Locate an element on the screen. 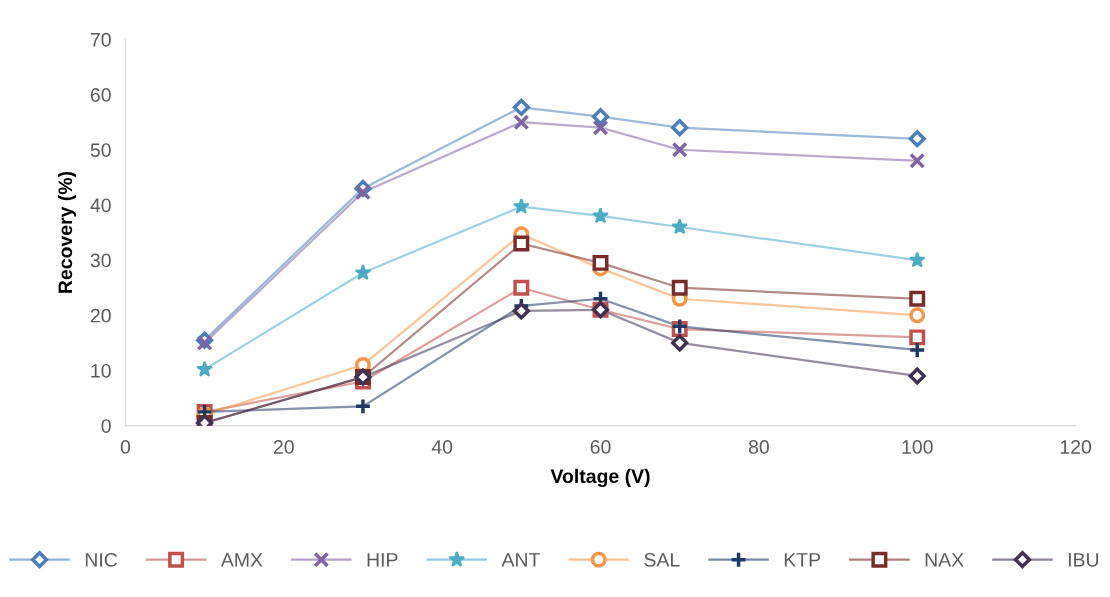 This screenshot has height=597, width=1110. y-tick-label: 30 is located at coordinates (100, 260).